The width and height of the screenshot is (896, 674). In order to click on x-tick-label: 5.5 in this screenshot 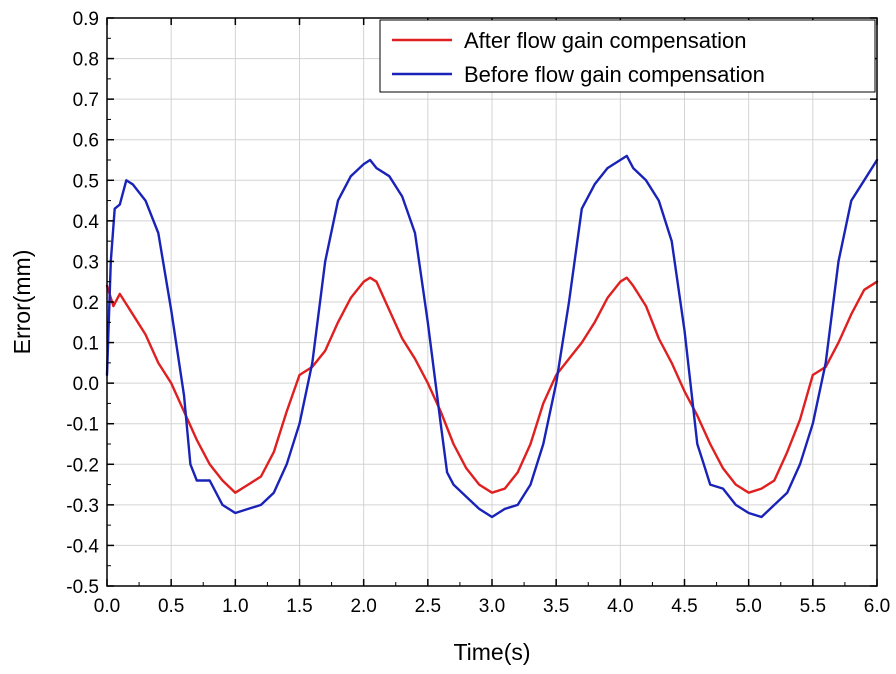, I will do `click(813, 606)`.